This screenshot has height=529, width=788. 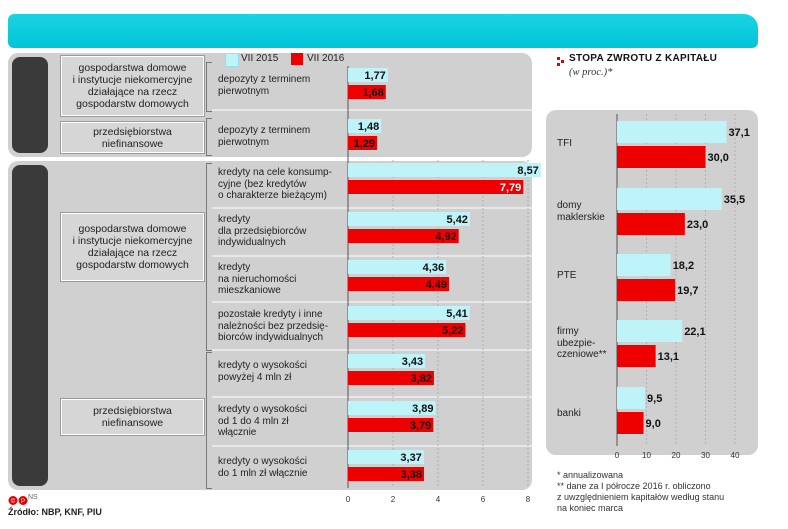 What do you see at coordinates (30, 325) in the screenshot?
I see `side-tab-credits` at bounding box center [30, 325].